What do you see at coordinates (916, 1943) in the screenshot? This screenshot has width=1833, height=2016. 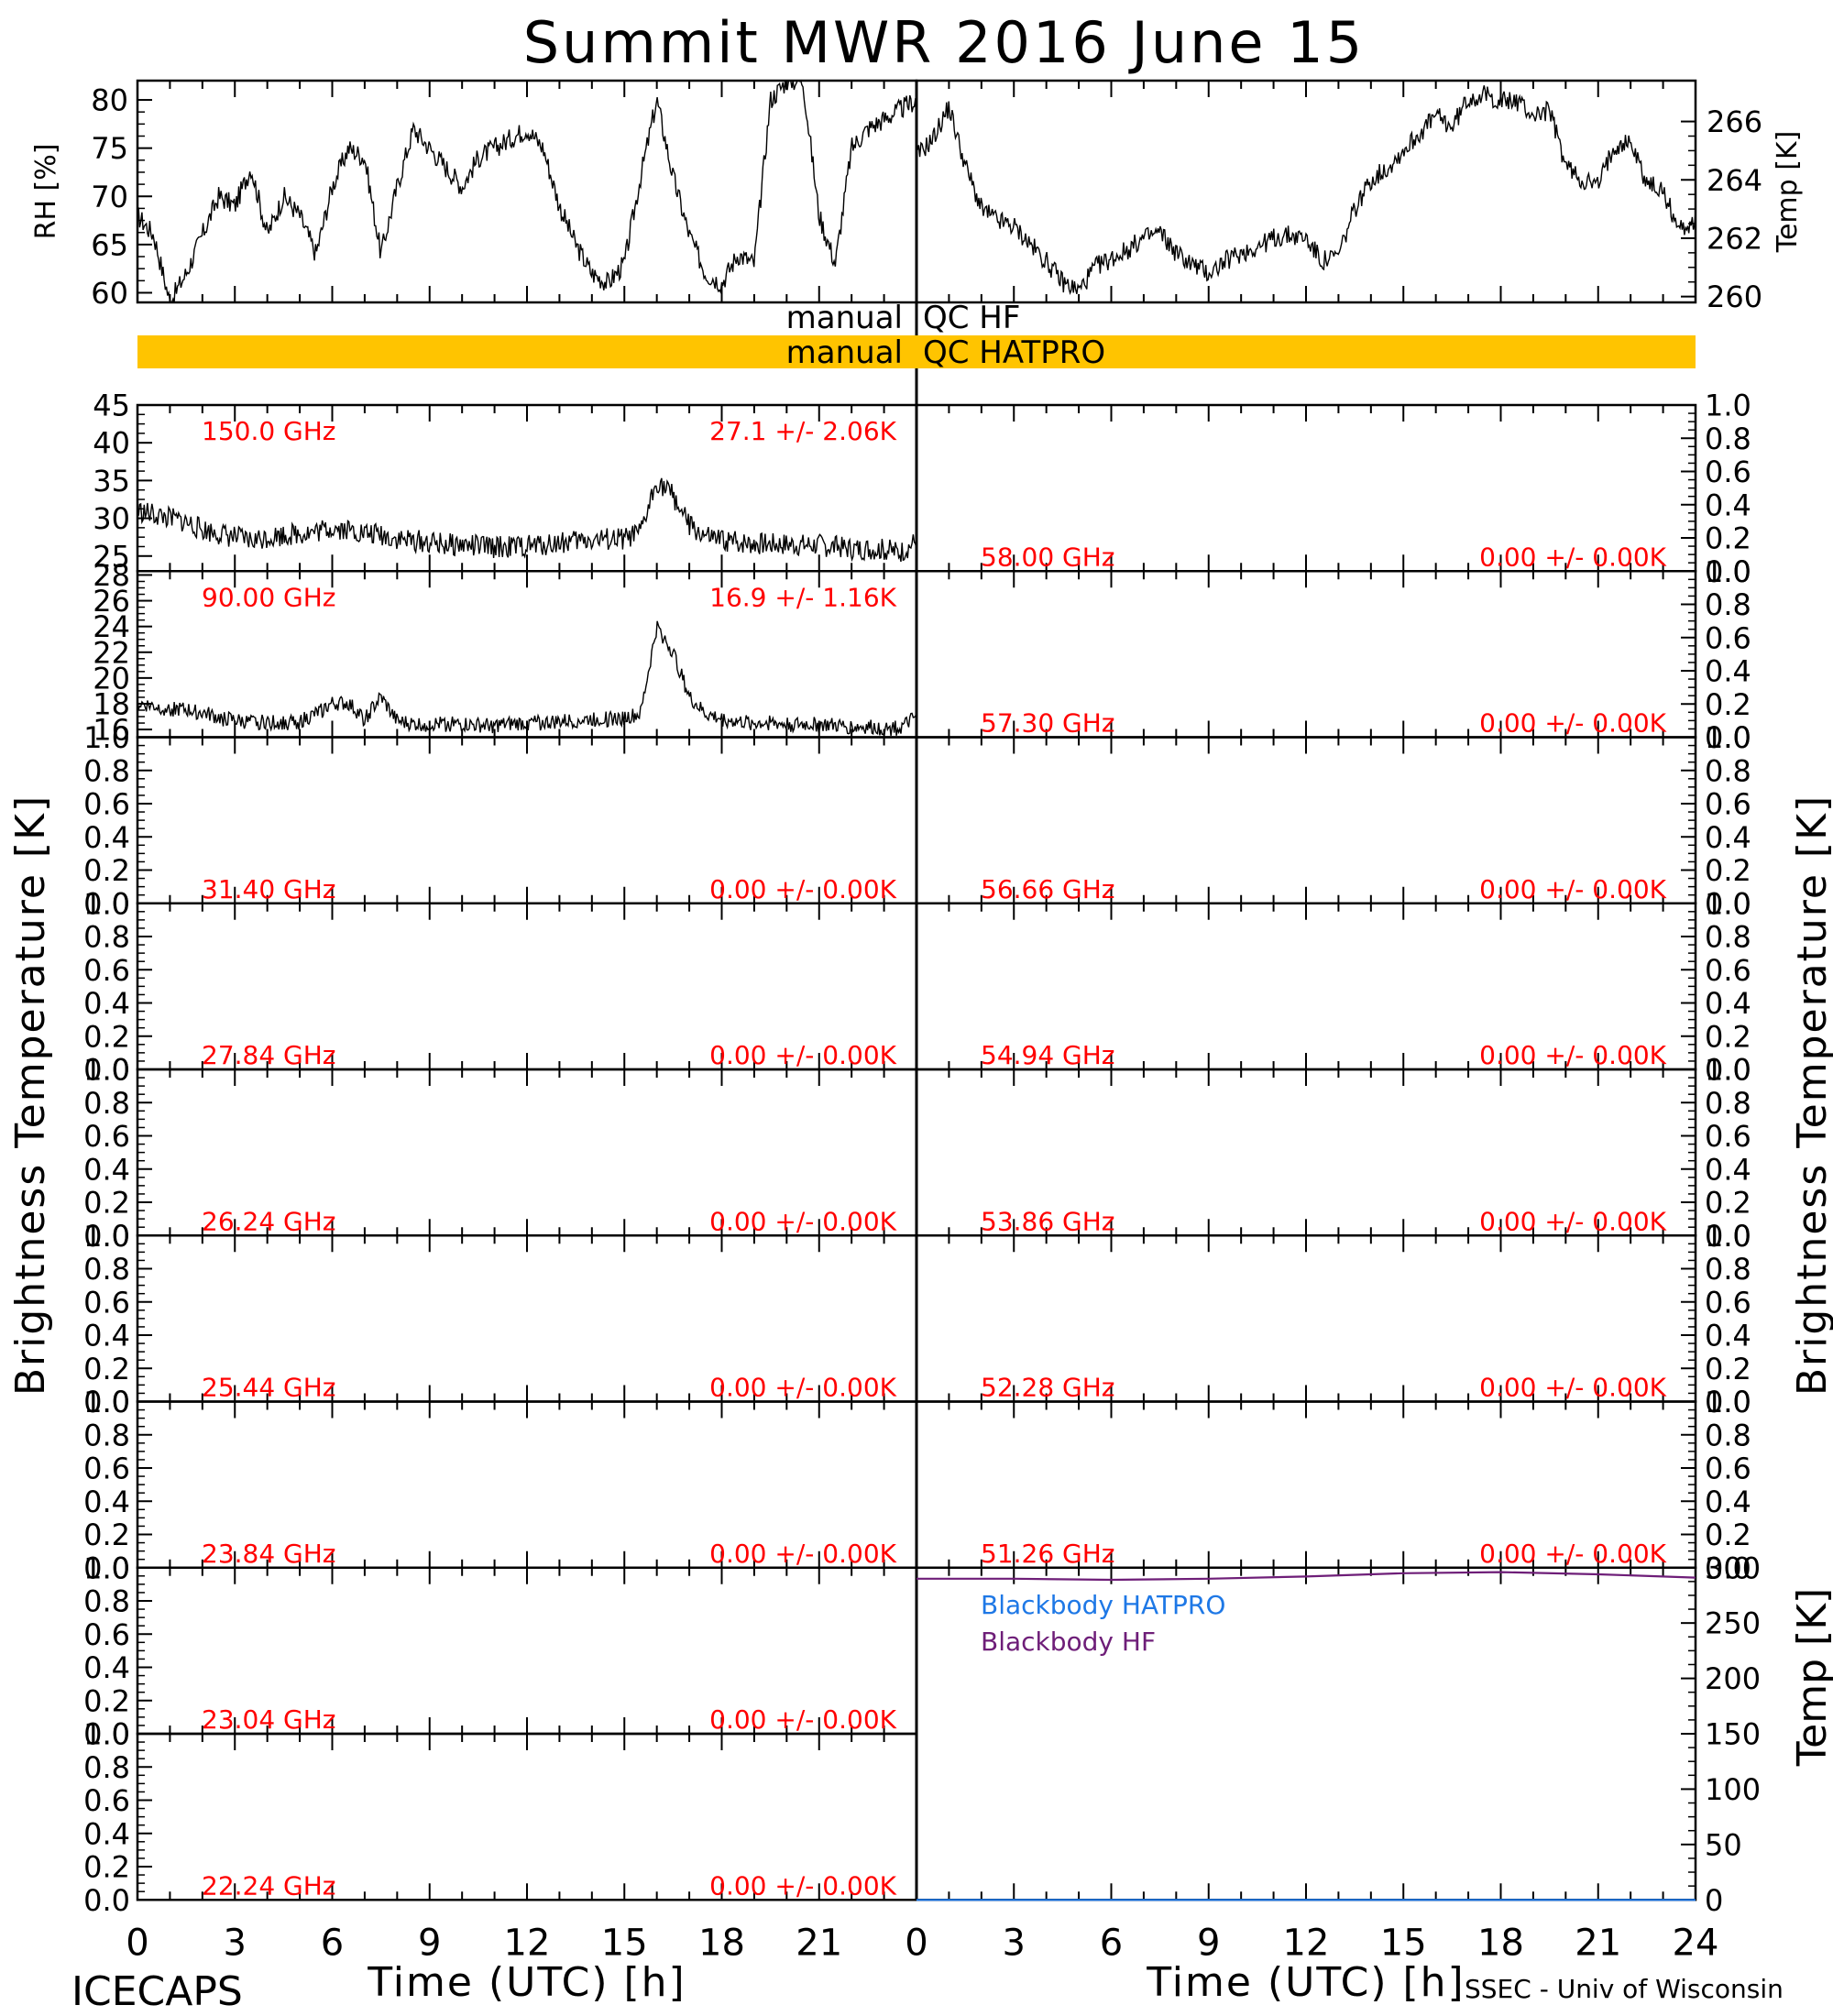 I see `x-tick-label: 0` at bounding box center [916, 1943].